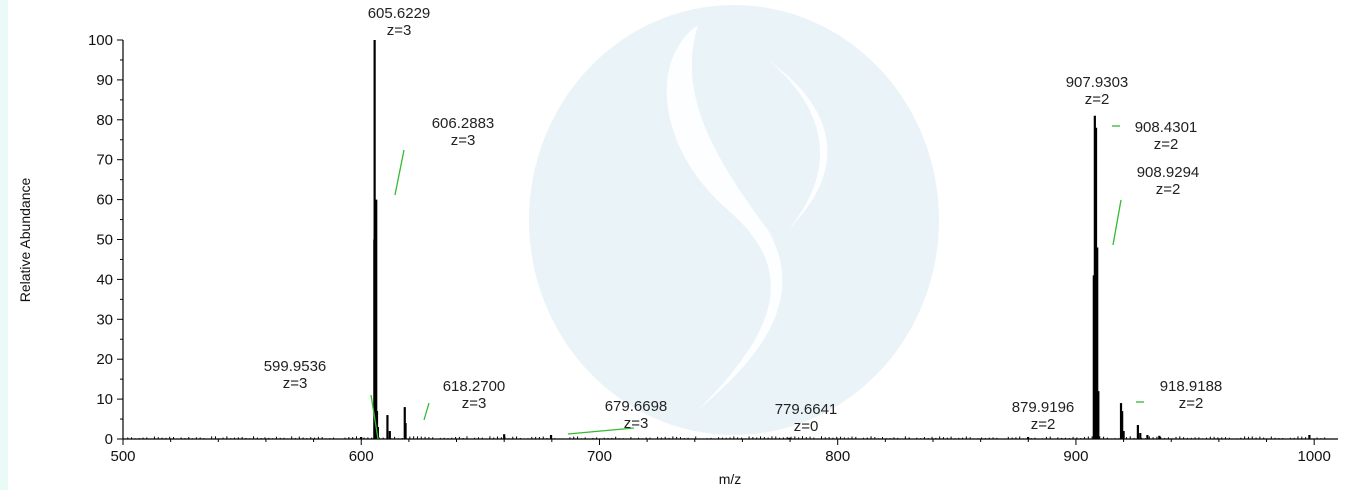 The width and height of the screenshot is (1363, 490). What do you see at coordinates (104, 80) in the screenshot?
I see `y-tick-label: 90` at bounding box center [104, 80].